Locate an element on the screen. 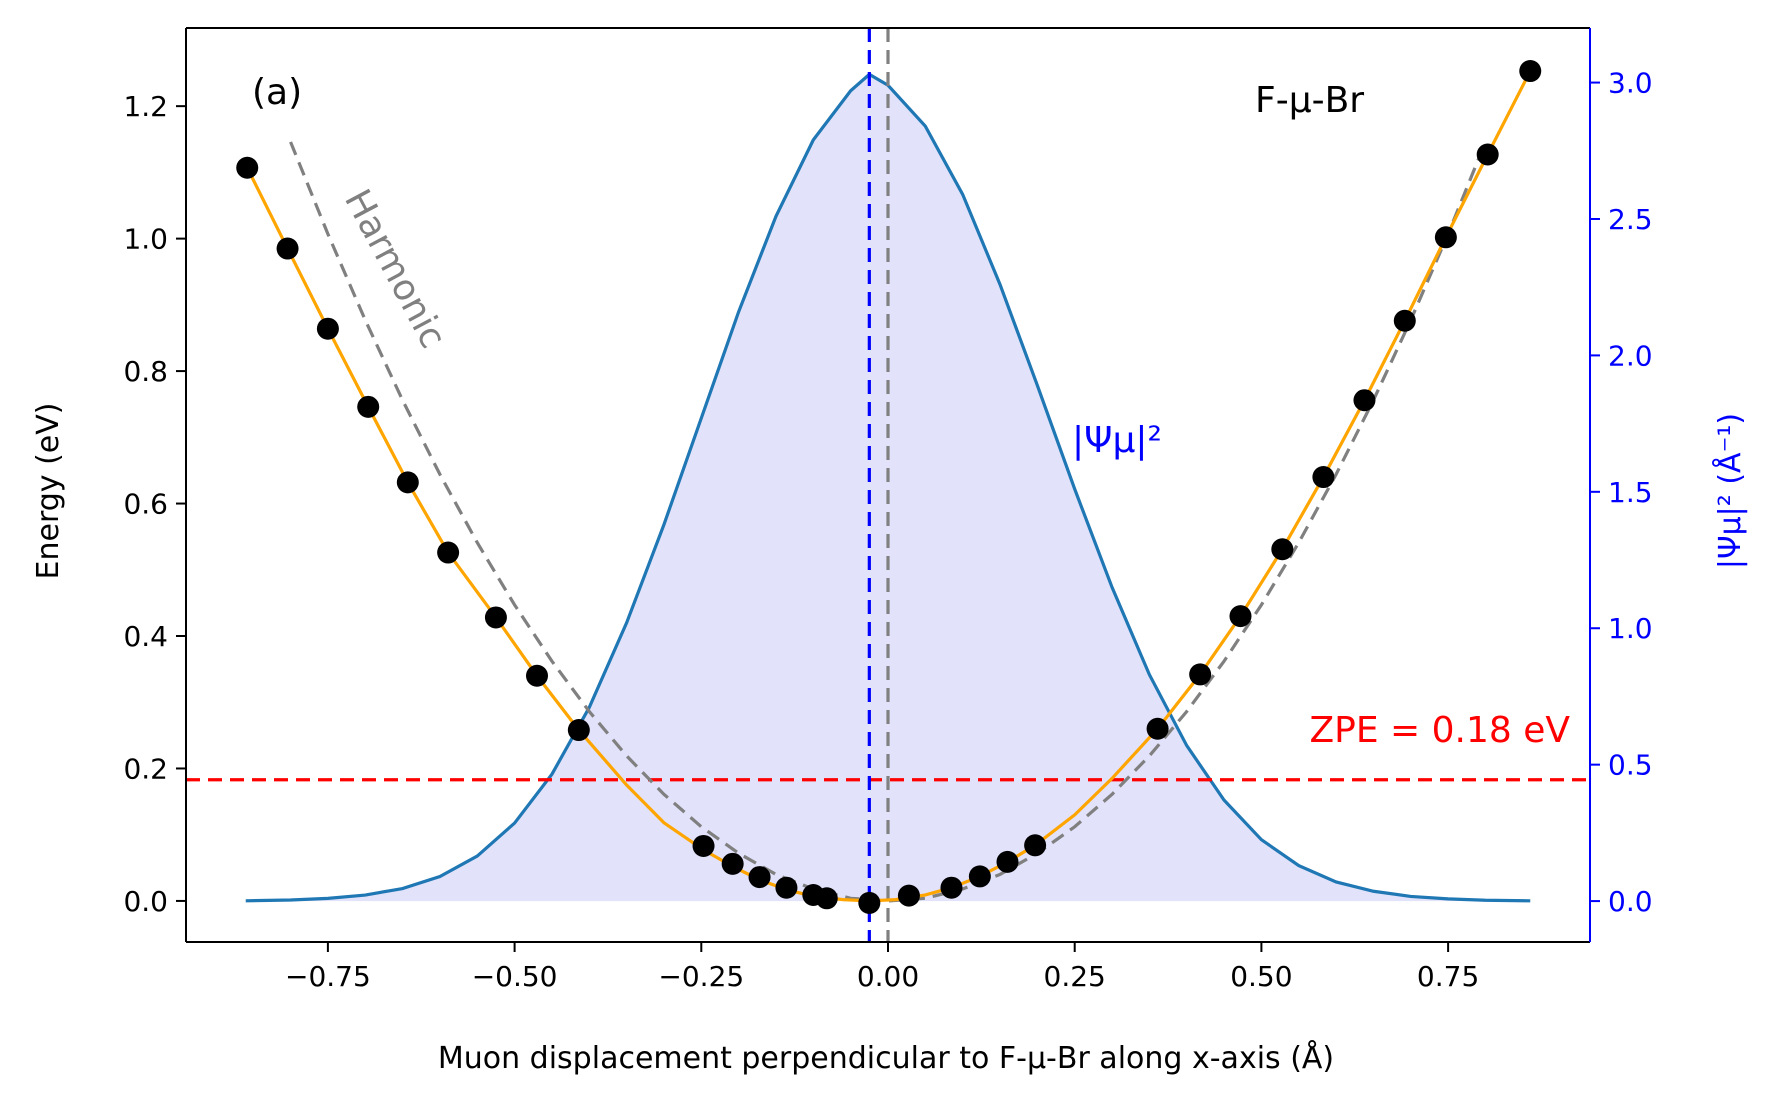  zpe-label: ZPE = 0.18 eV is located at coordinates (1439, 730).